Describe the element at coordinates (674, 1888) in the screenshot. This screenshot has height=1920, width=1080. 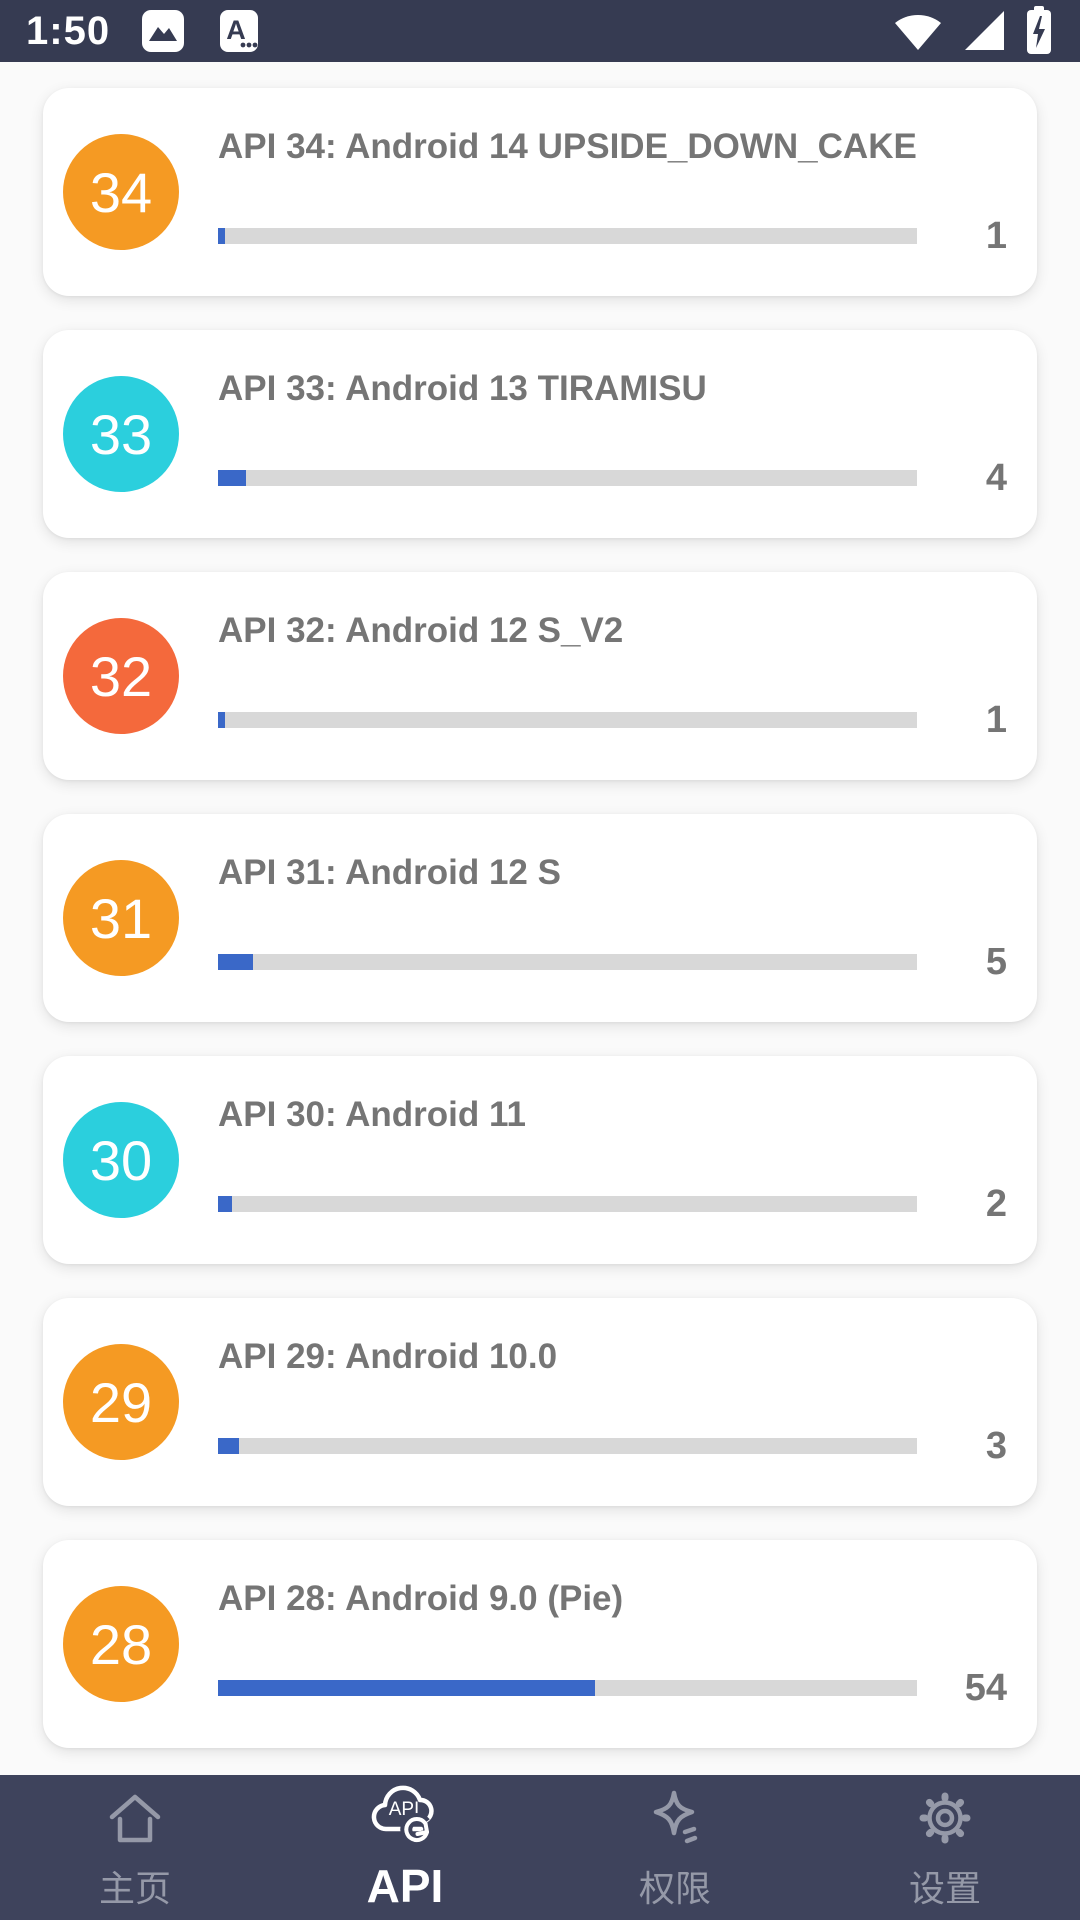
I see `nav-label-permissions: 权限` at that location.